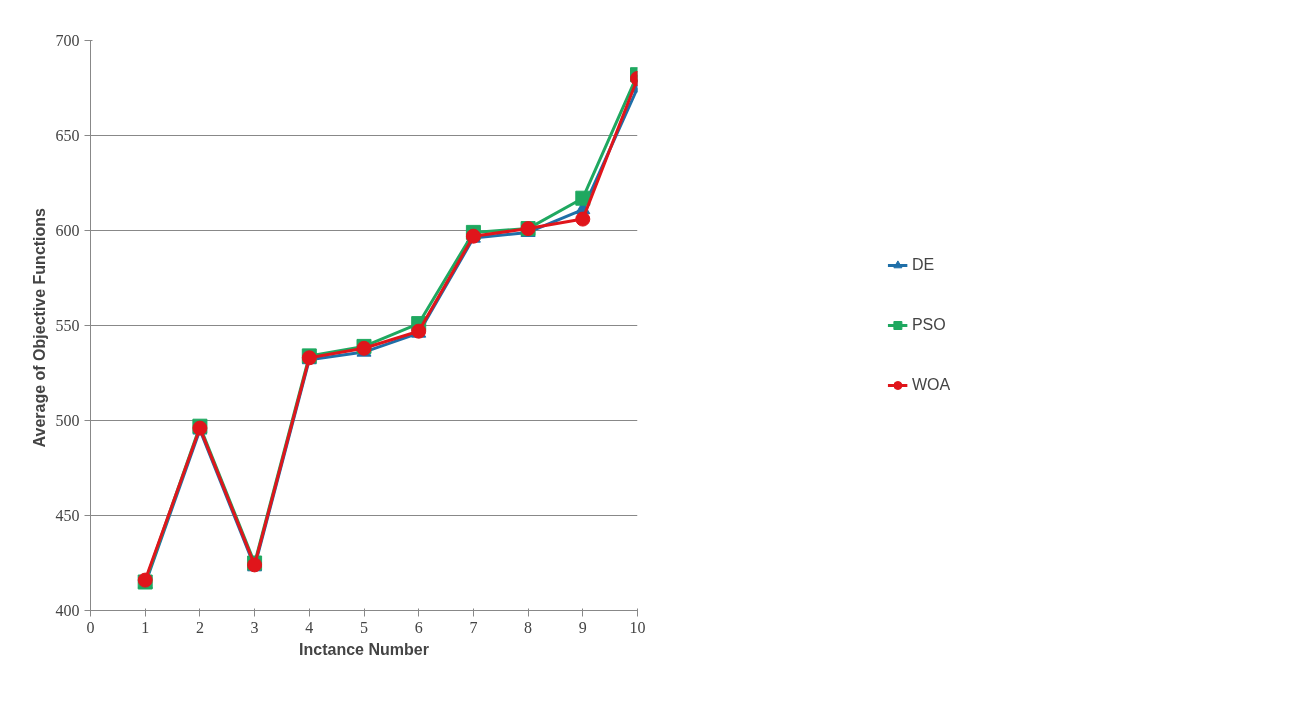  Describe the element at coordinates (418, 627) in the screenshot. I see `x-tick-label: 6` at that location.